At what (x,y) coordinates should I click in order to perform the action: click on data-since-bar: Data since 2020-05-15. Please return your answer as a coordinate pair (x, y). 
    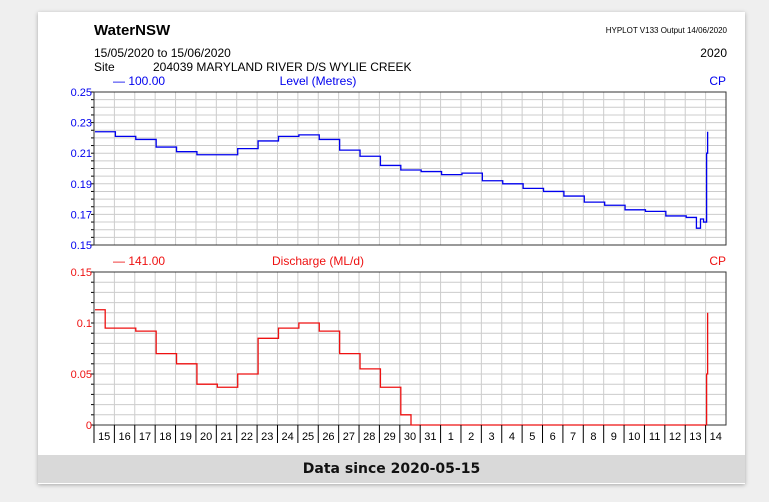
    Looking at the image, I should click on (391, 469).